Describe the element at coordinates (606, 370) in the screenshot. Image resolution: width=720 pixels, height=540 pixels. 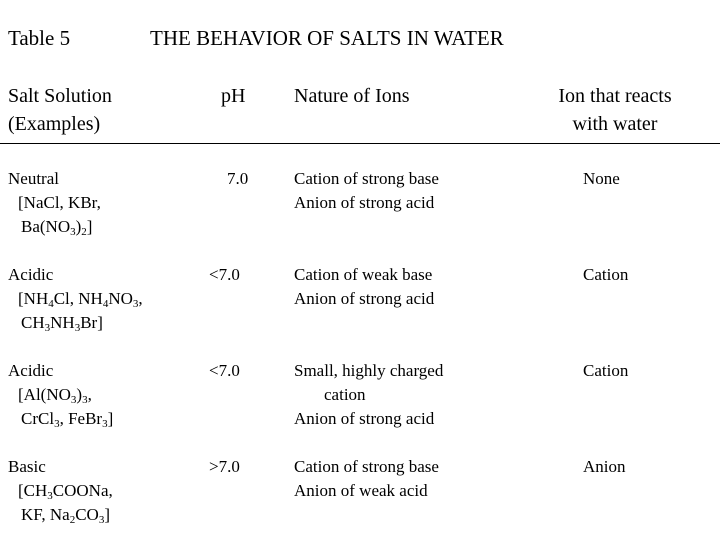
I see `row-3-ion: Cation` at that location.